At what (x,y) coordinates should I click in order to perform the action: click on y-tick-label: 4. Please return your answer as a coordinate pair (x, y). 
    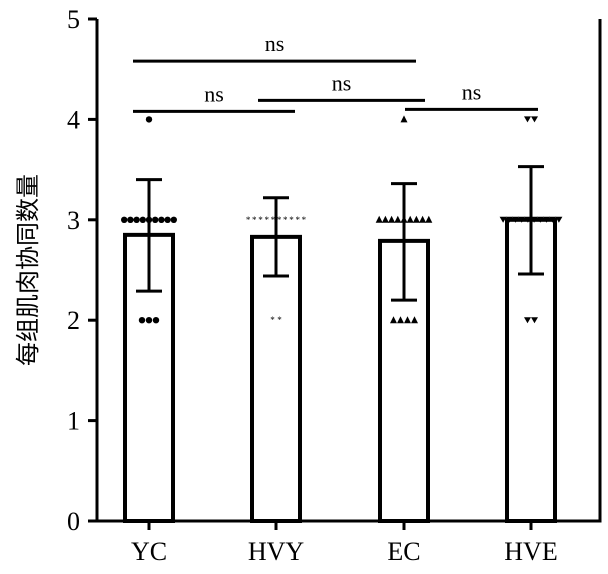
    Looking at the image, I should click on (73, 119).